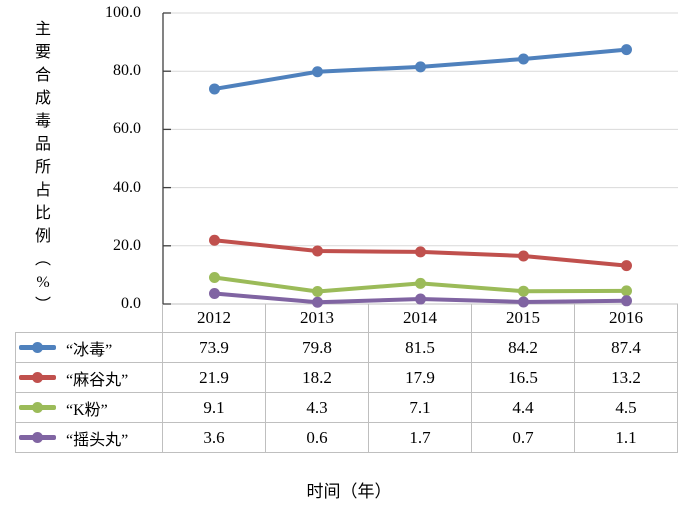  Describe the element at coordinates (42, 98) in the screenshot. I see `y-axis-title-char: 成` at that location.